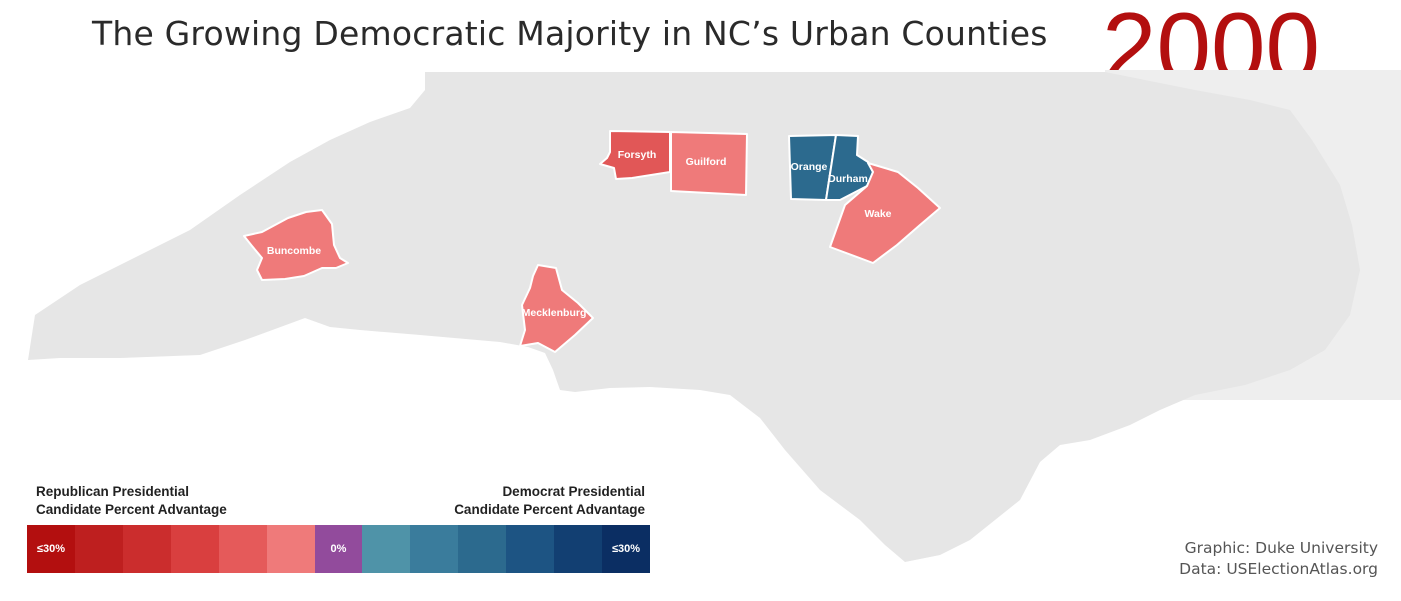 The height and width of the screenshot is (601, 1401). What do you see at coordinates (1278, 569) in the screenshot?
I see `credit-data: Data: USElectionAtlas.org` at bounding box center [1278, 569].